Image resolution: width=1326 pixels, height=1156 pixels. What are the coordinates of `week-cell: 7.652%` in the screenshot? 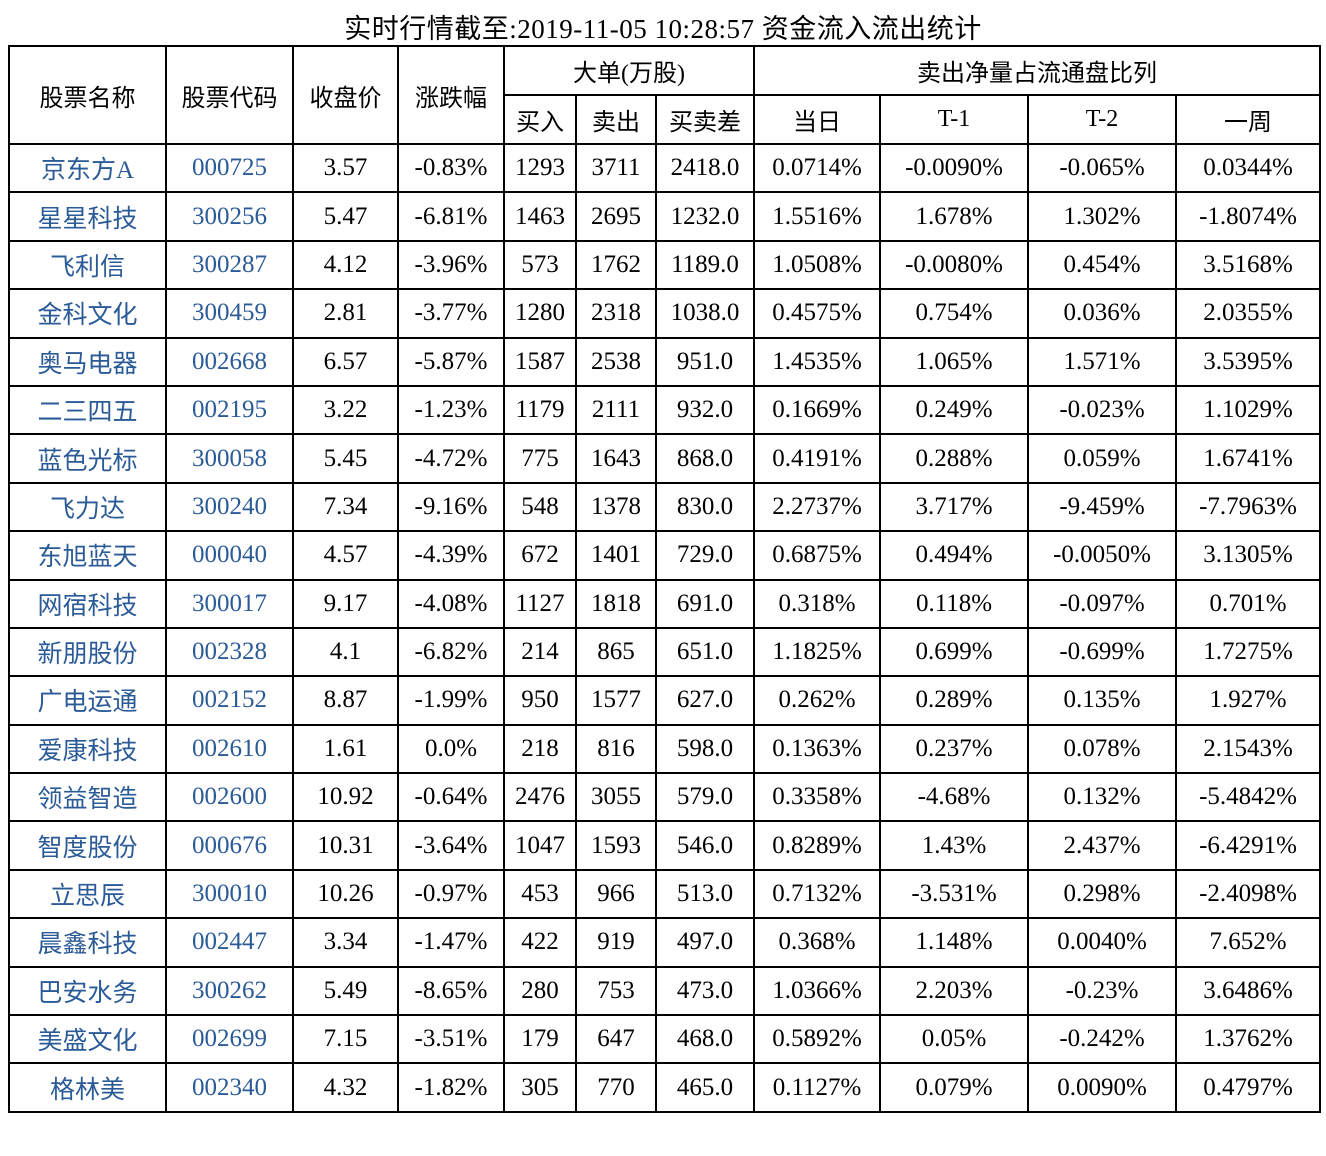 It's located at (1248, 942).